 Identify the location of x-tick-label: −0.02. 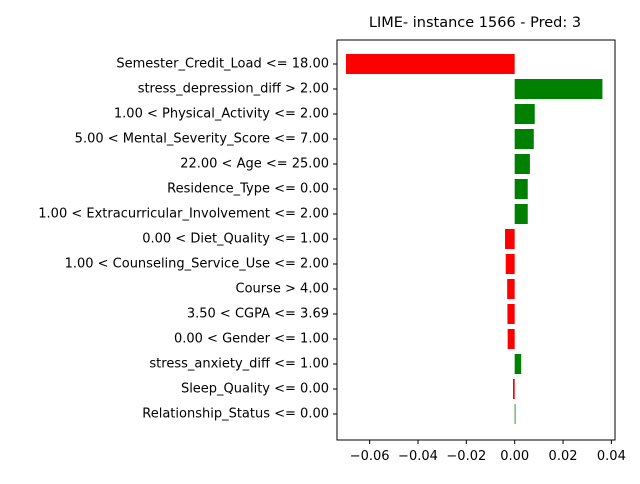
(466, 456).